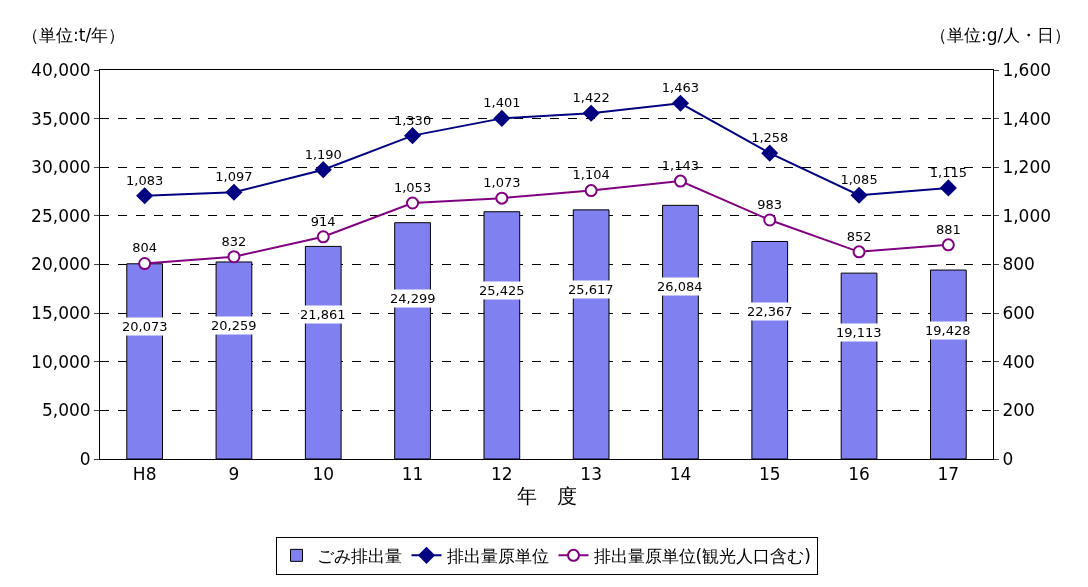 This screenshot has width=1088, height=587. Describe the element at coordinates (680, 88) in the screenshot. I see `data-label: 1,463` at that location.